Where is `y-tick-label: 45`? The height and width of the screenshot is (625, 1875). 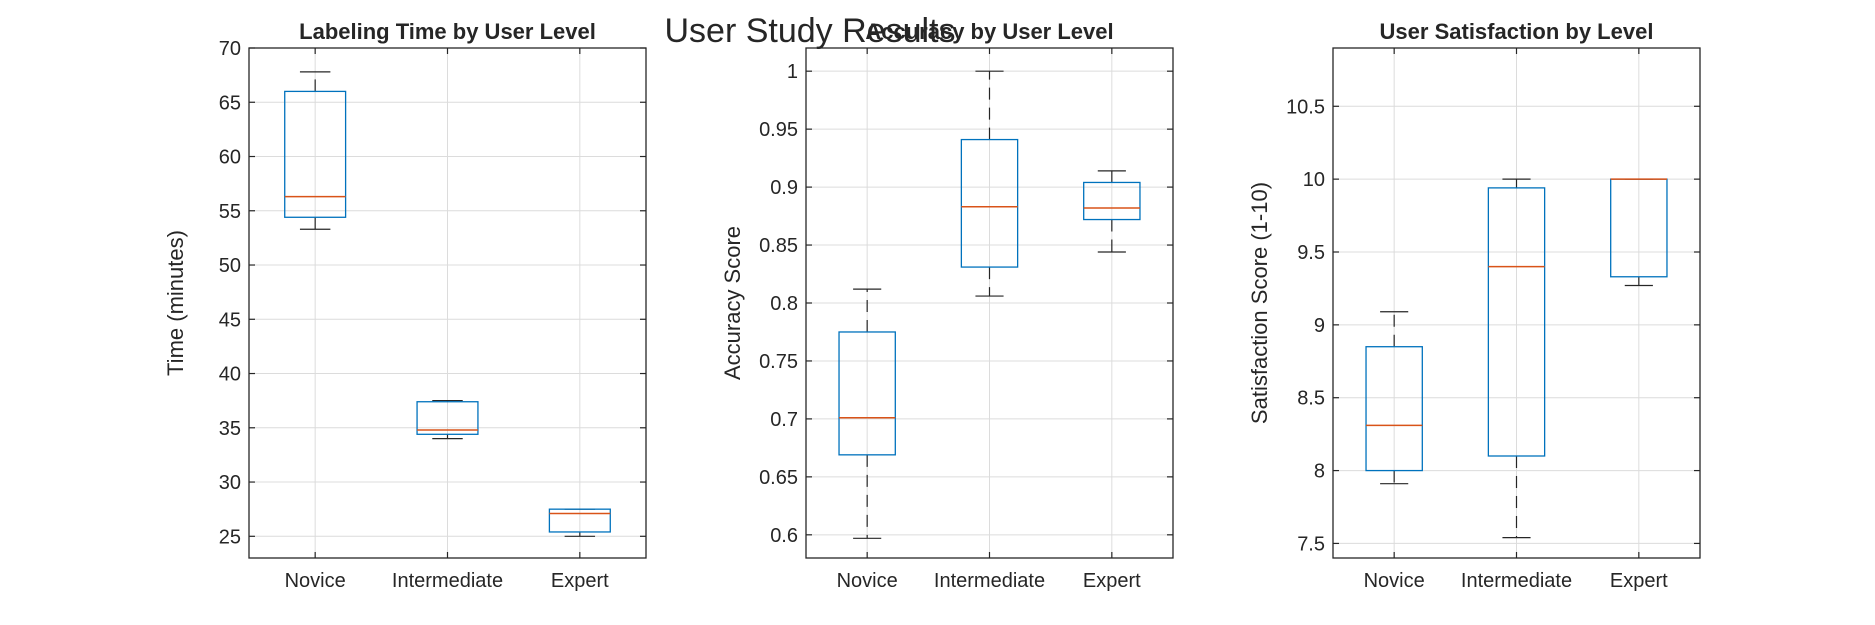
y-tick-label: 45 is located at coordinates (230, 320).